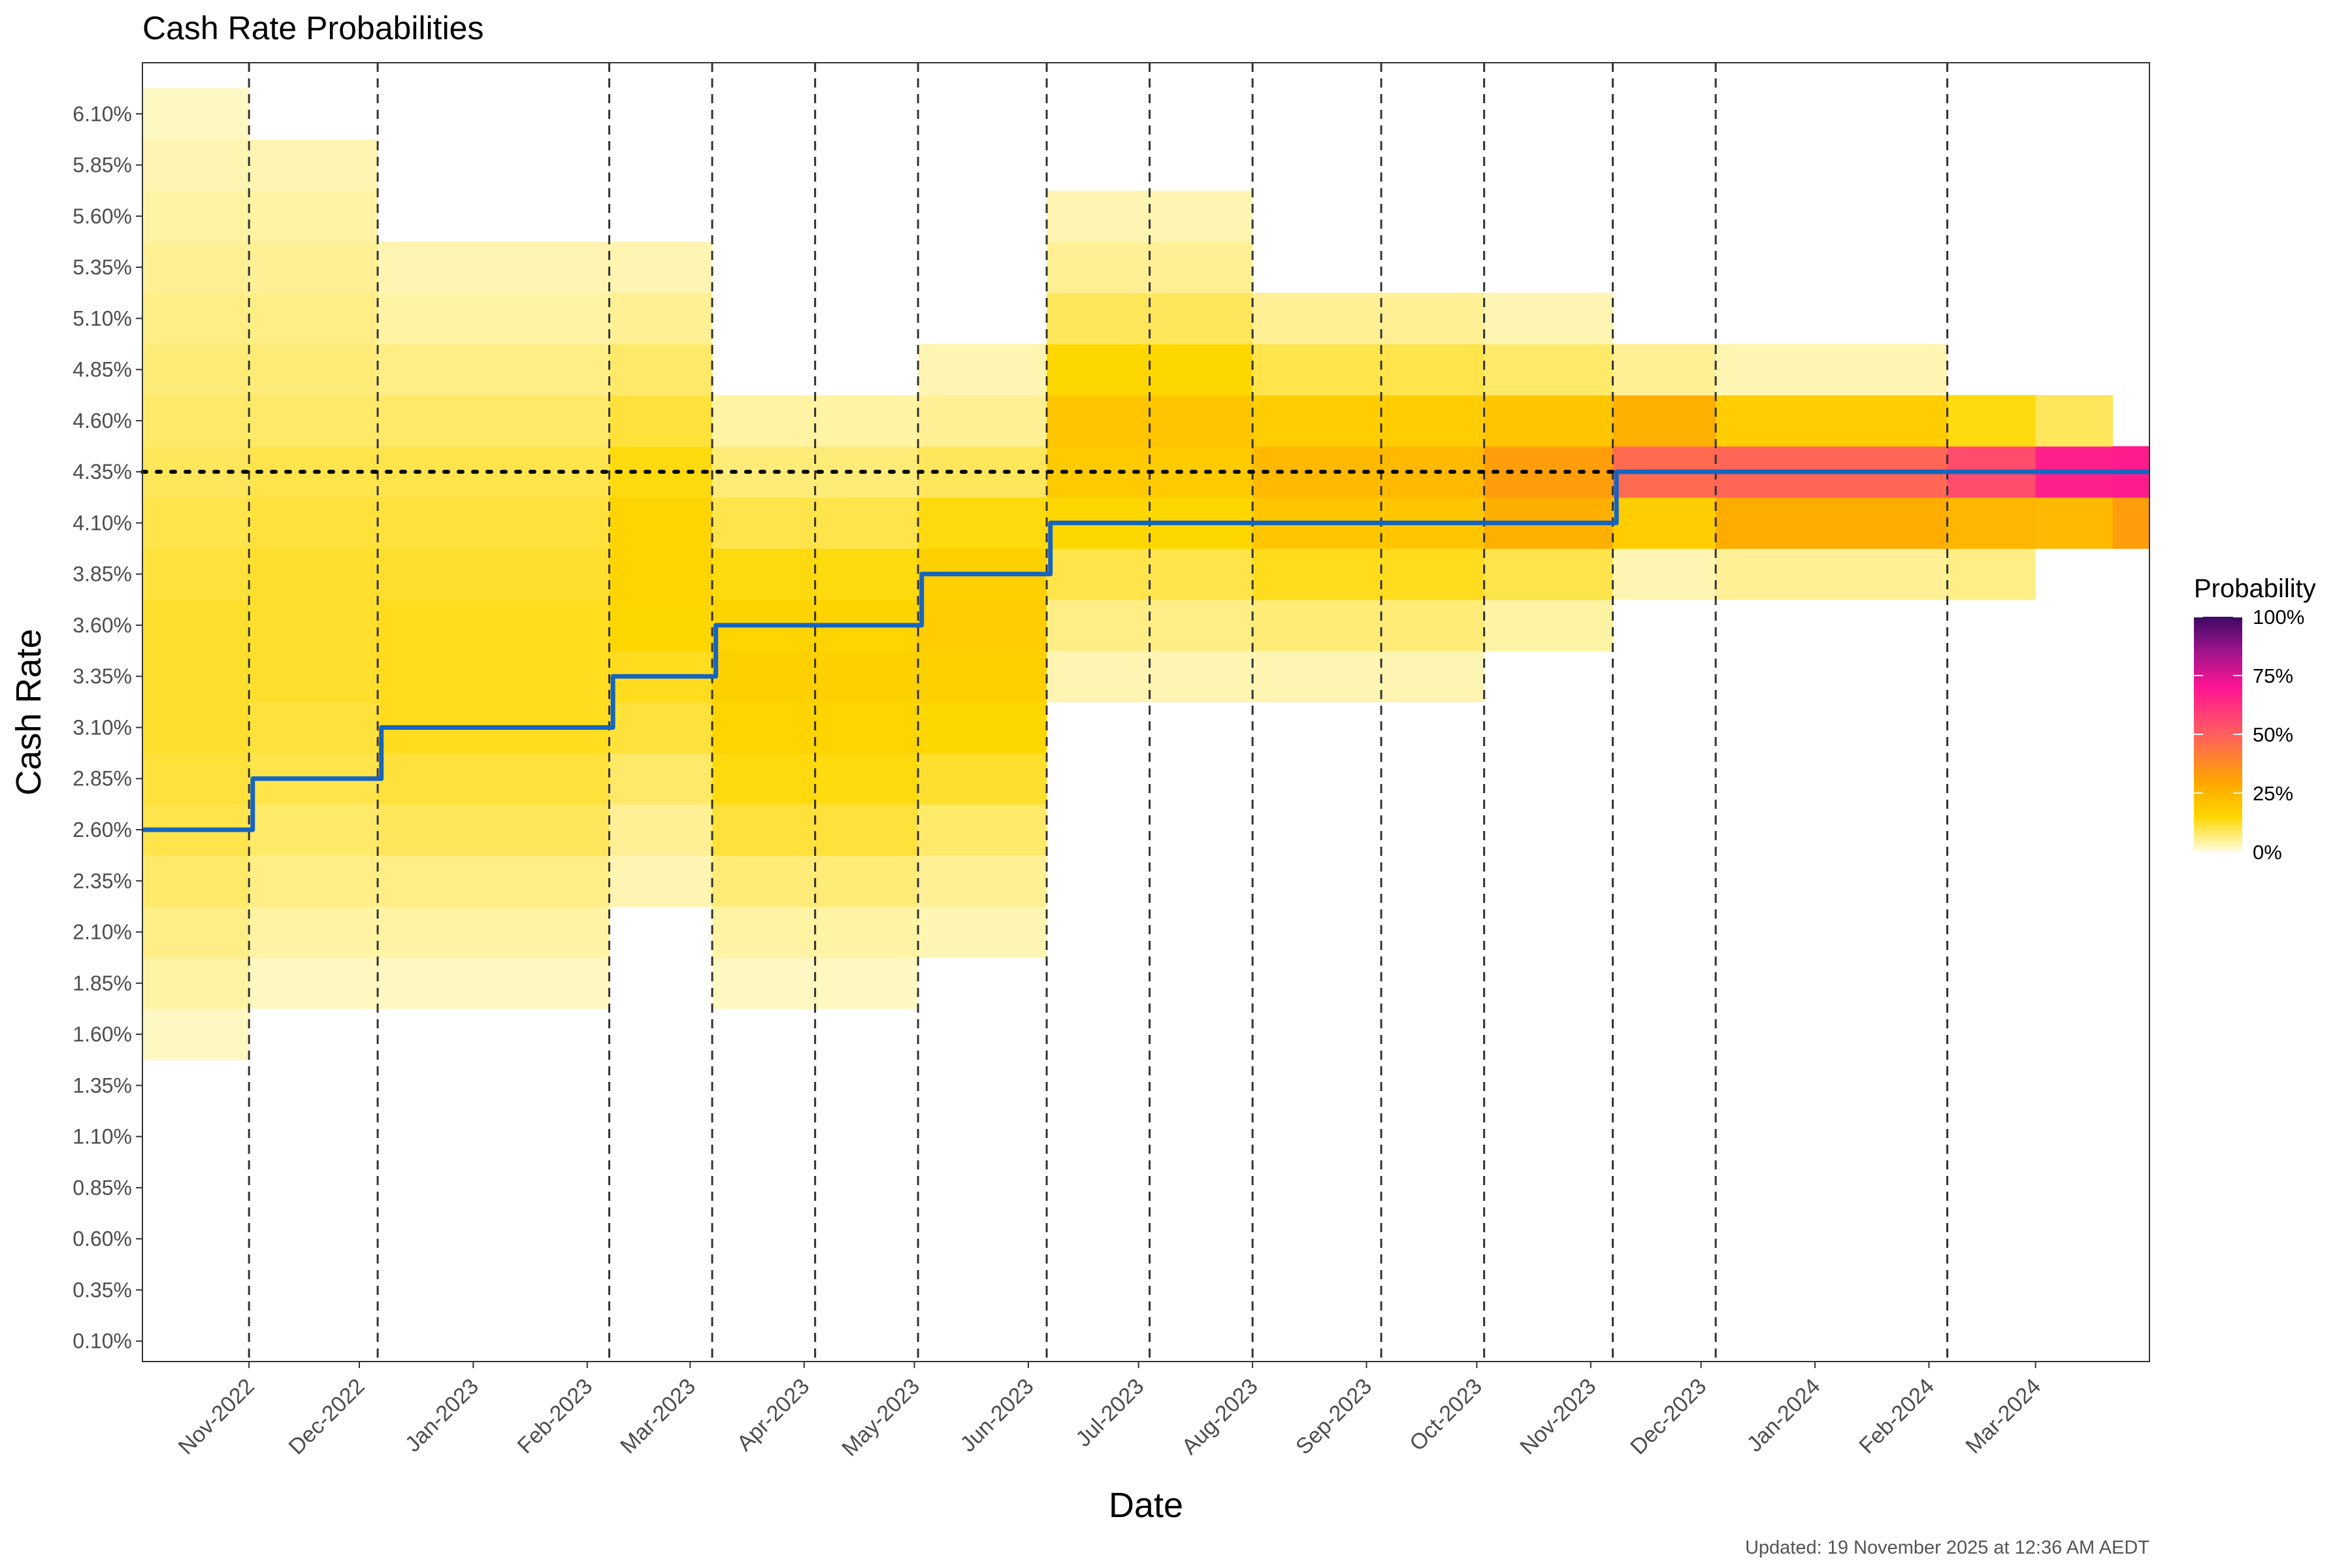 The height and width of the screenshot is (1568, 2352). Describe the element at coordinates (102, 880) in the screenshot. I see `y-tick-label: 2.35%` at that location.